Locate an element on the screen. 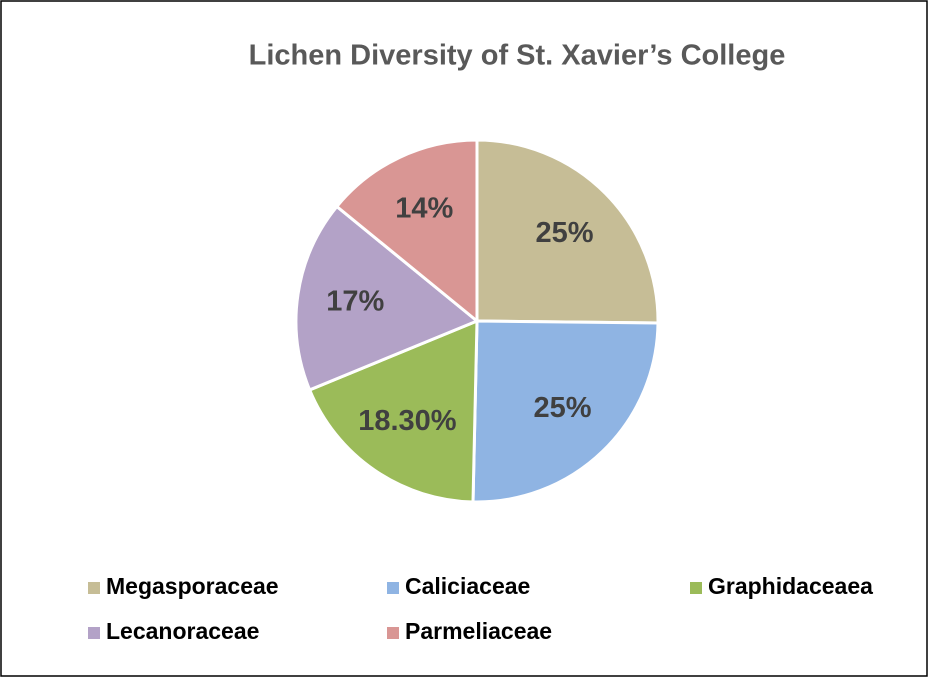 Image resolution: width=928 pixels, height=677 pixels. chart-title: Lichen Diversity of St. Xavier’s College is located at coordinates (517, 56).